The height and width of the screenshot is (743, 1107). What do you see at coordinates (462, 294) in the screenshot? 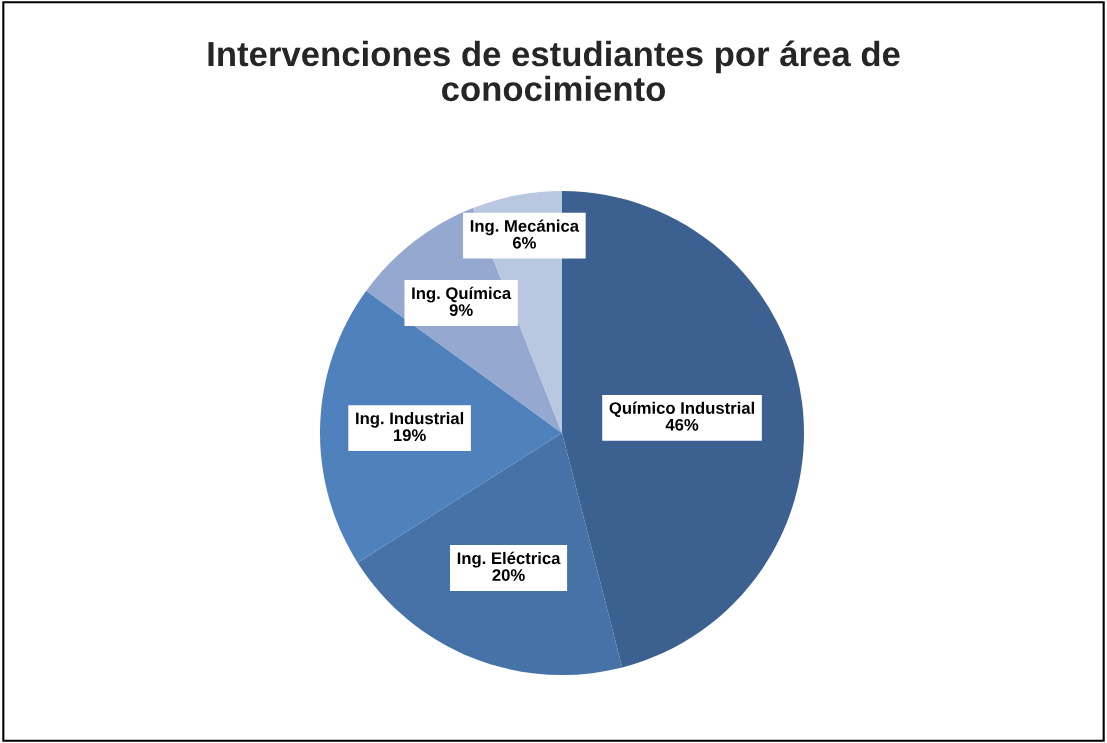
I see `slice-label: Ing. Química` at bounding box center [462, 294].